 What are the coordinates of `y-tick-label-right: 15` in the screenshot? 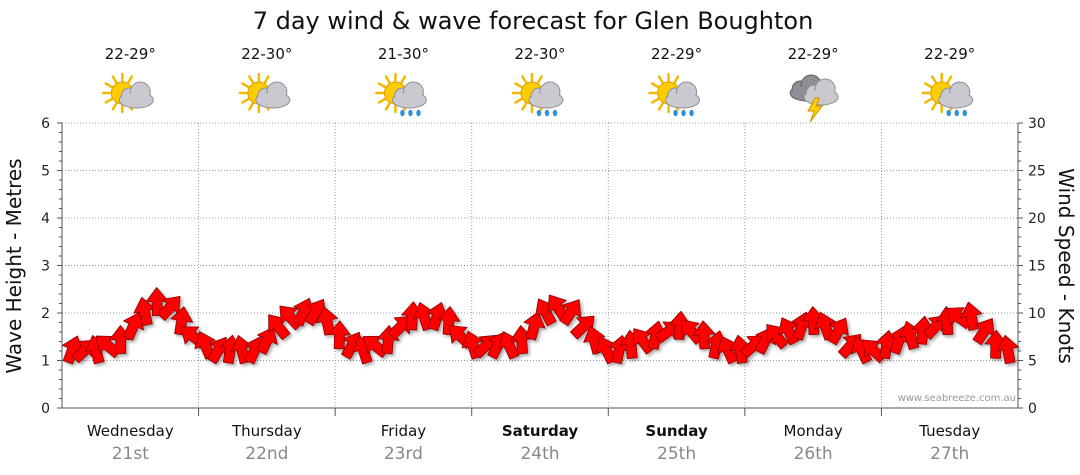 It's located at (1037, 267).